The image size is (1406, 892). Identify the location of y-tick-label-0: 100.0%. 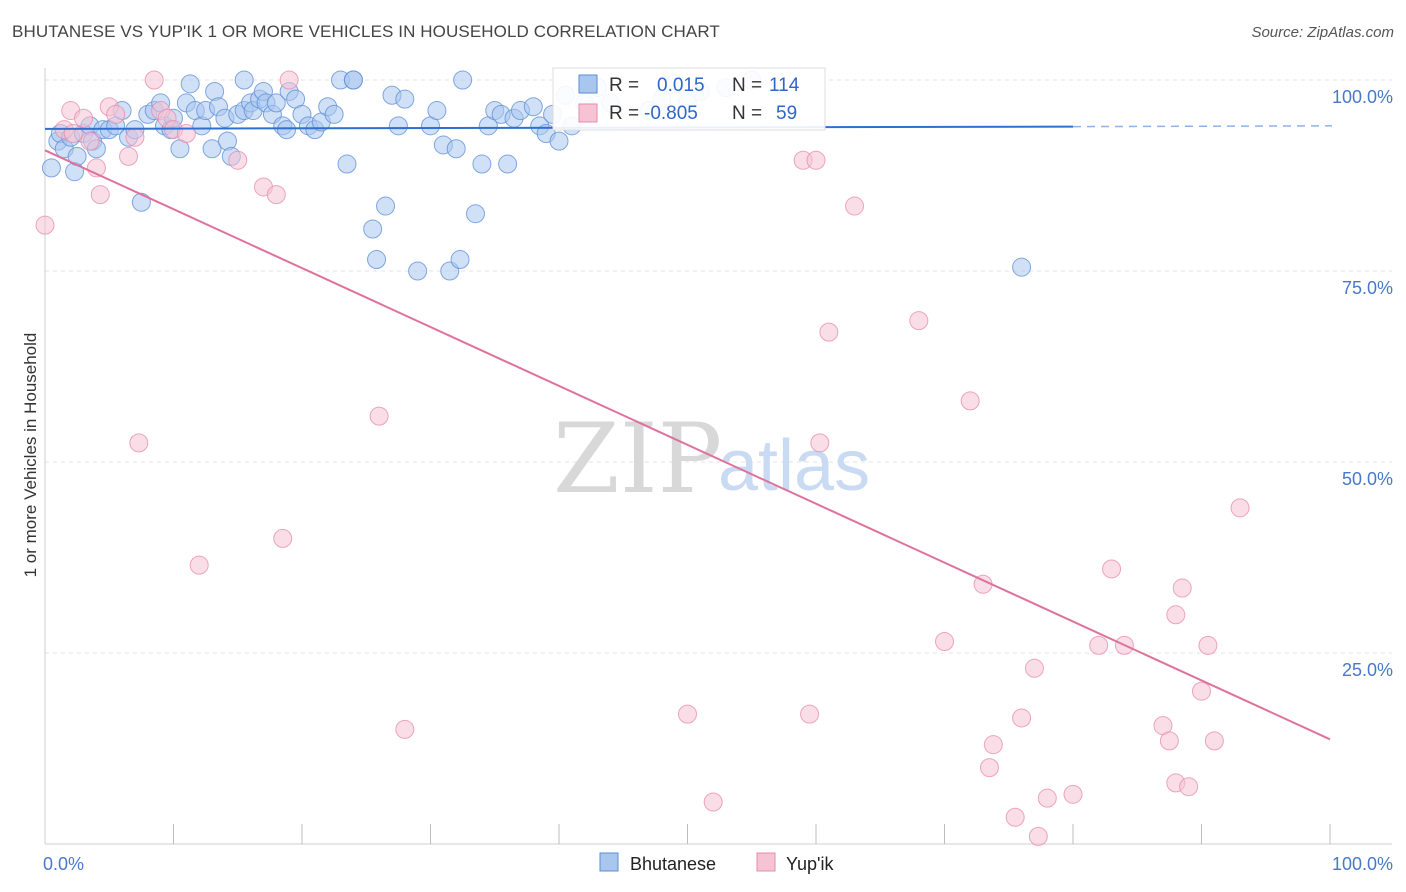
(1362, 97).